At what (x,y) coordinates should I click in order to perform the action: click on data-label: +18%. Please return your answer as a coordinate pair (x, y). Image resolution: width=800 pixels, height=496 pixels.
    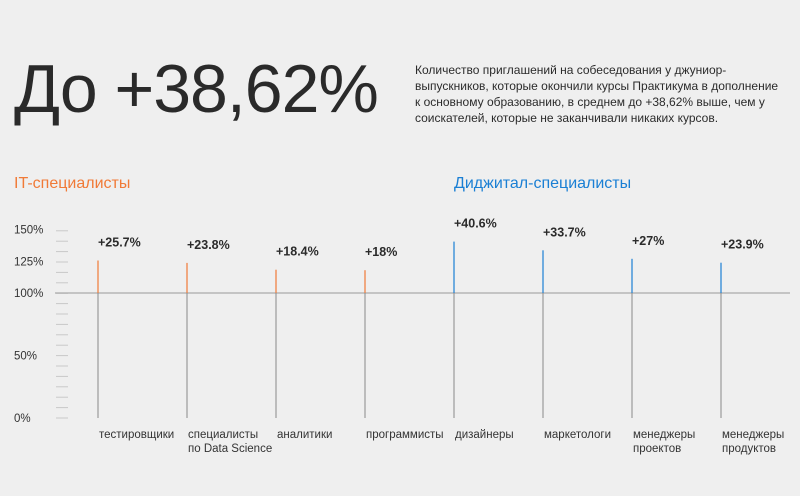
    Looking at the image, I should click on (381, 252).